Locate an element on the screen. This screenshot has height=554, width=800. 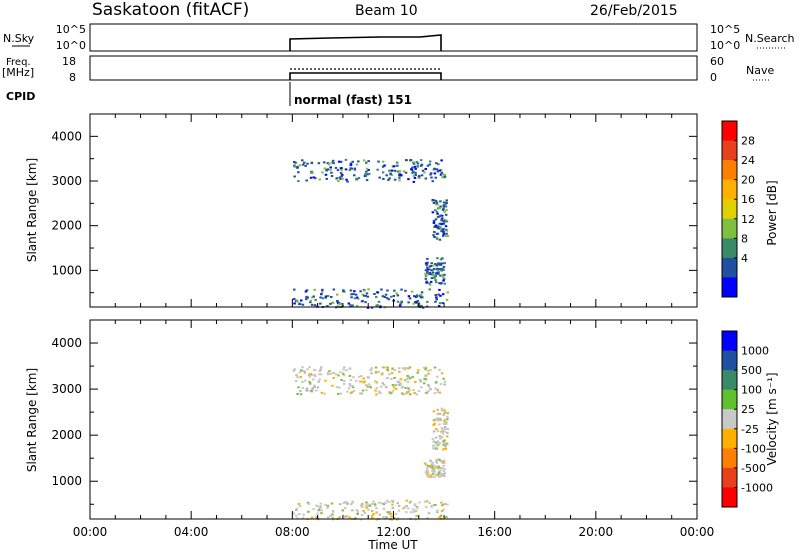
time-axis-labels: 00:00 04:00 08:00 12:00 16:00 20:00 00:00 is located at coordinates (394, 532).